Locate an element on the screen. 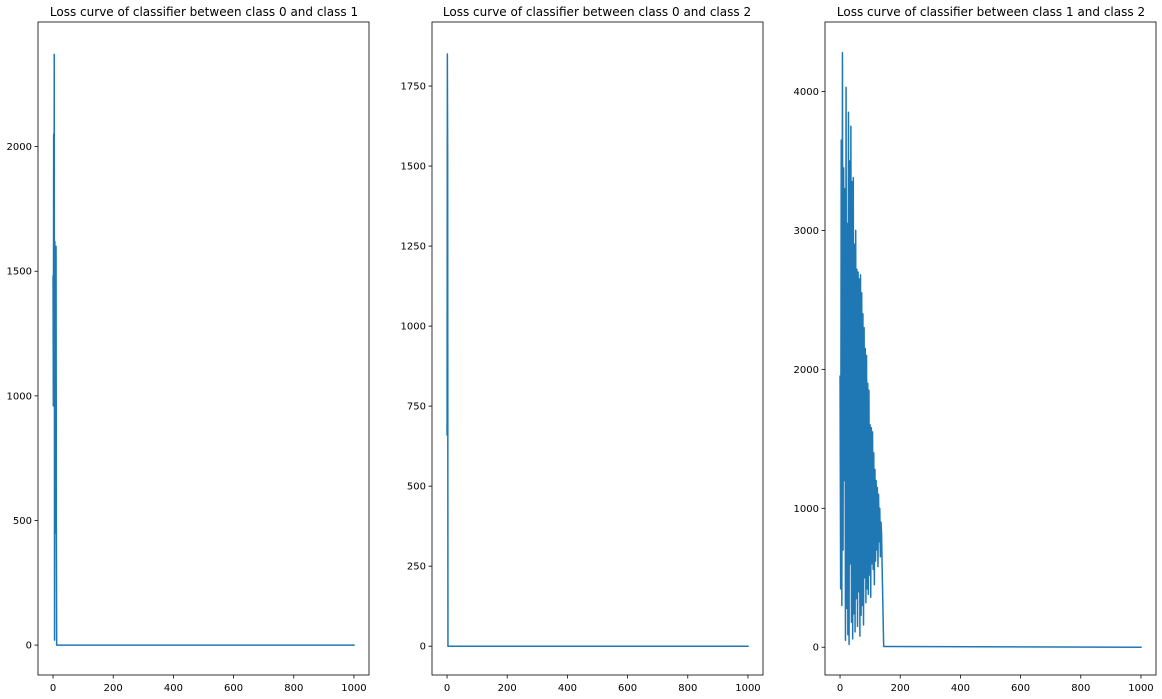 The height and width of the screenshot is (699, 1162). y-tick-label: 750 is located at coordinates (416, 407).